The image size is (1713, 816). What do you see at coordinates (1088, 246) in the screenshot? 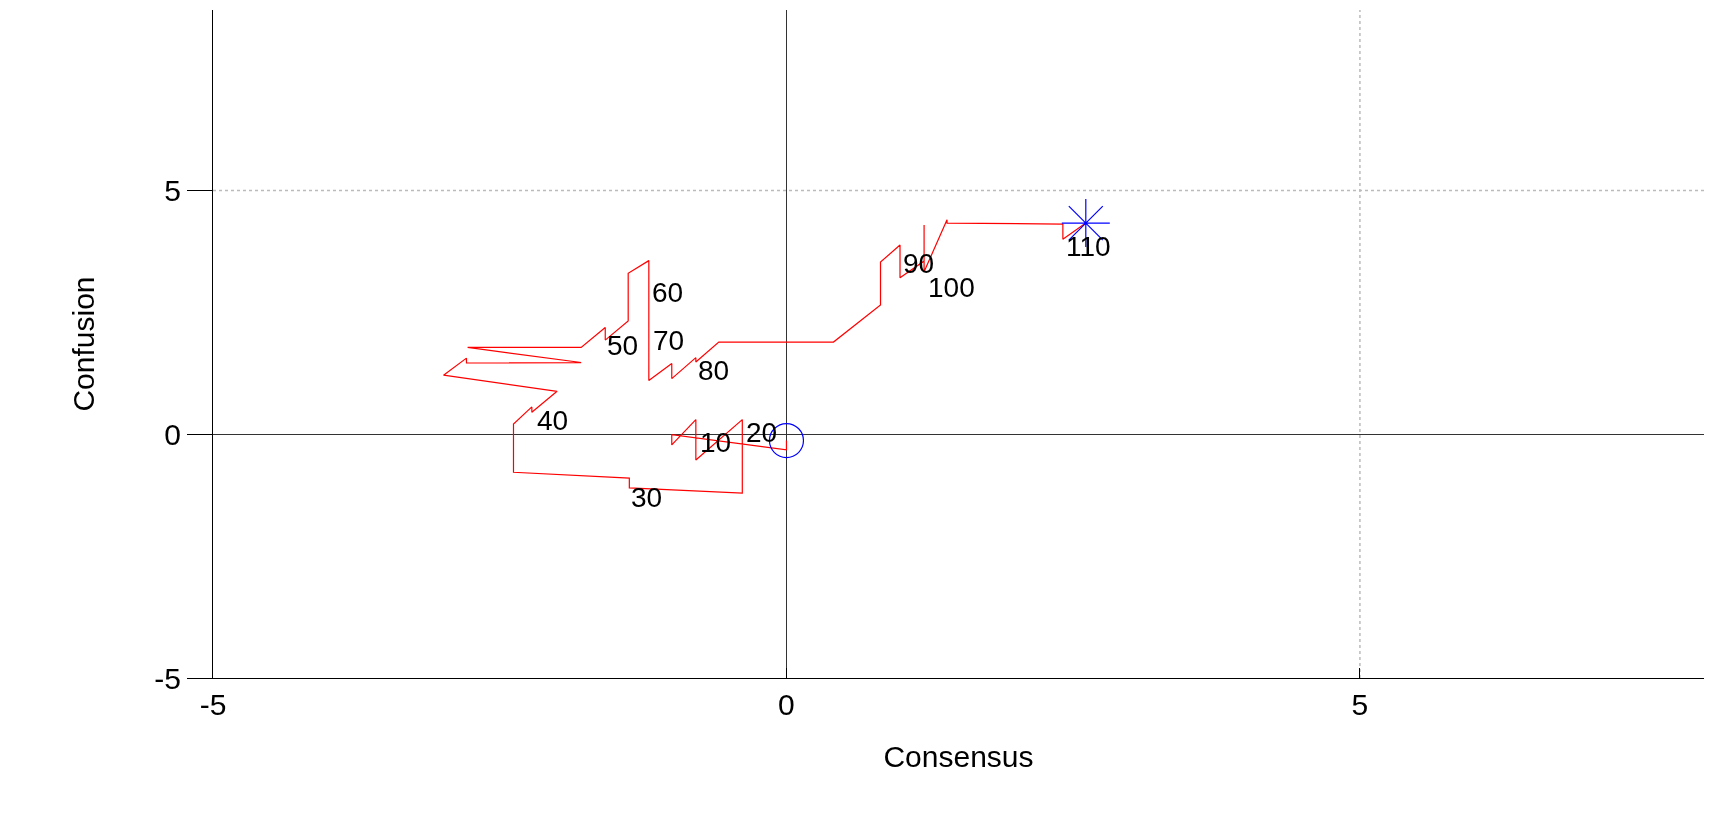
I see `annotation: 110` at bounding box center [1088, 246].